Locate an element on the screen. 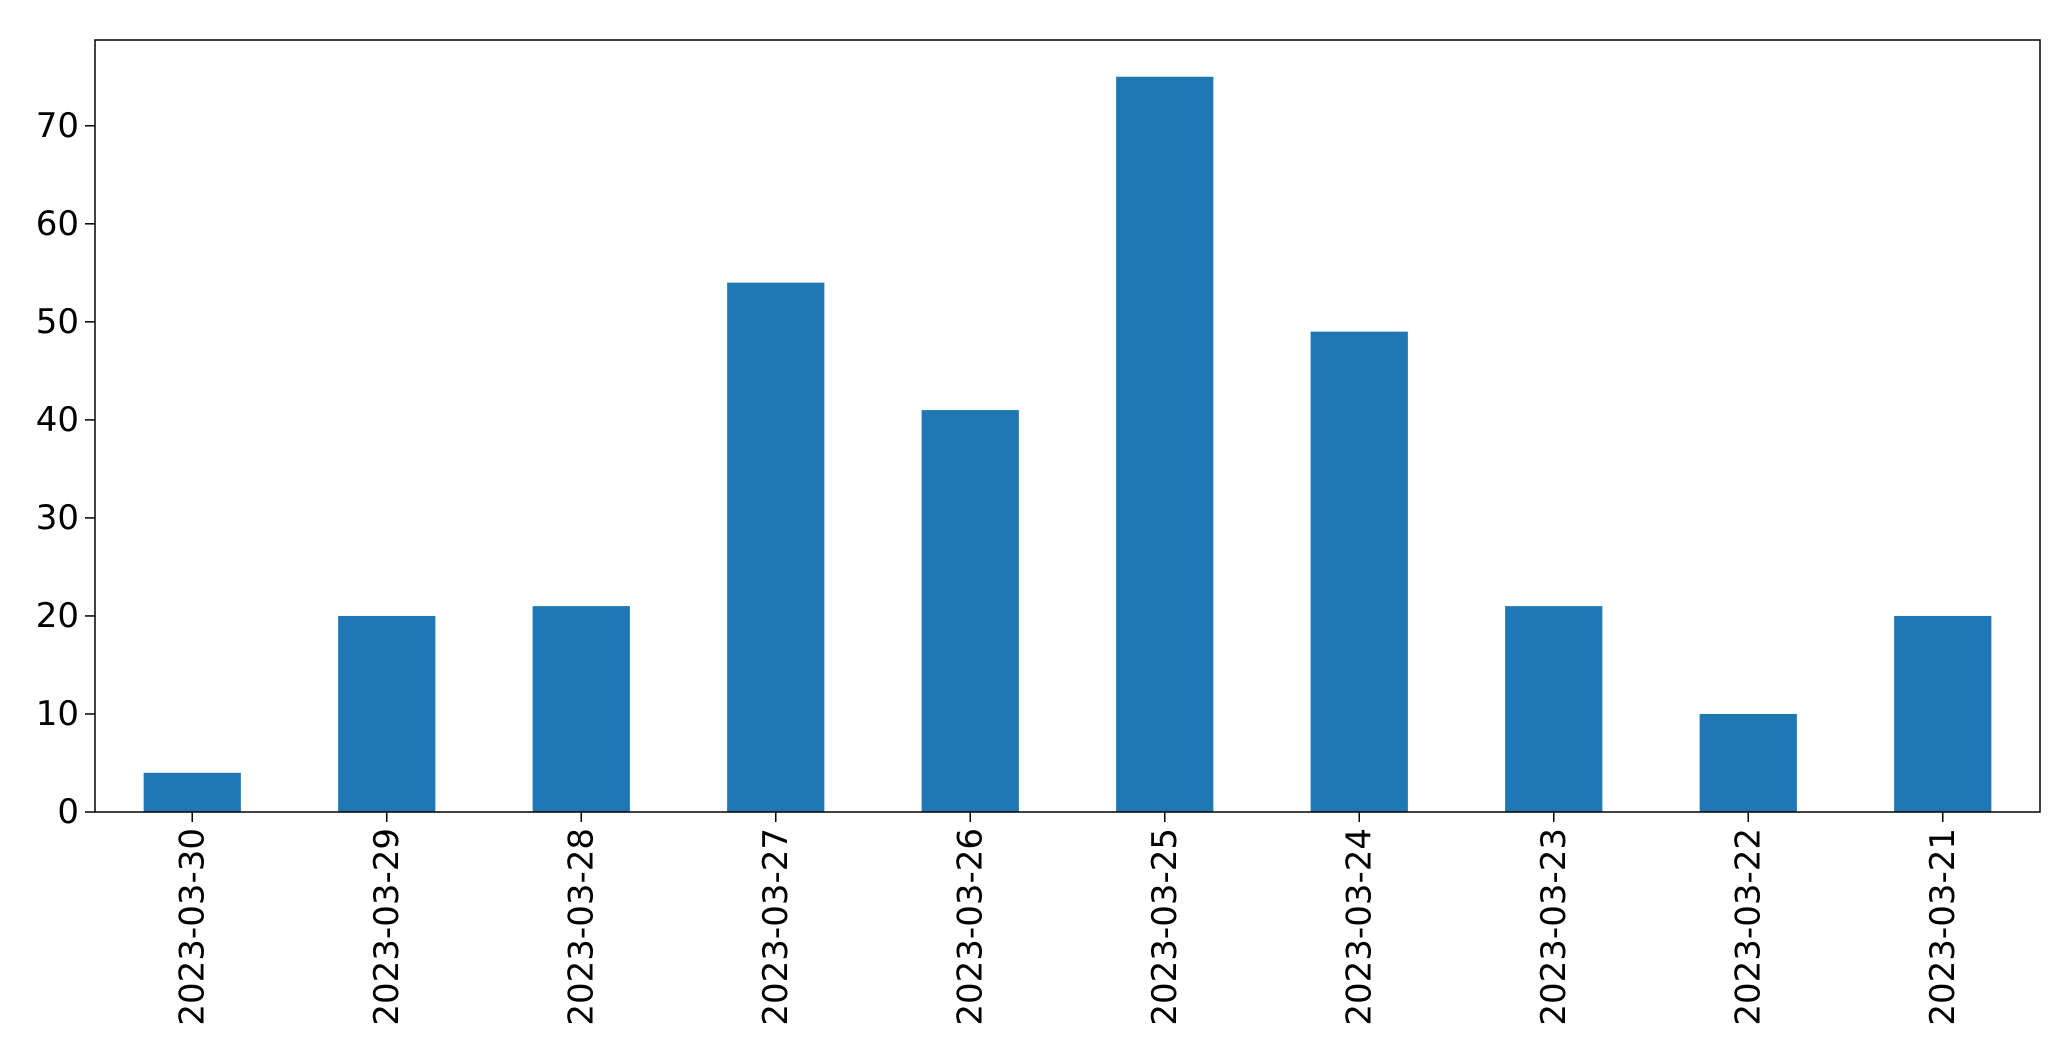 This screenshot has height=1061, width=2071. y-tick-label: 10 is located at coordinates (57, 714).